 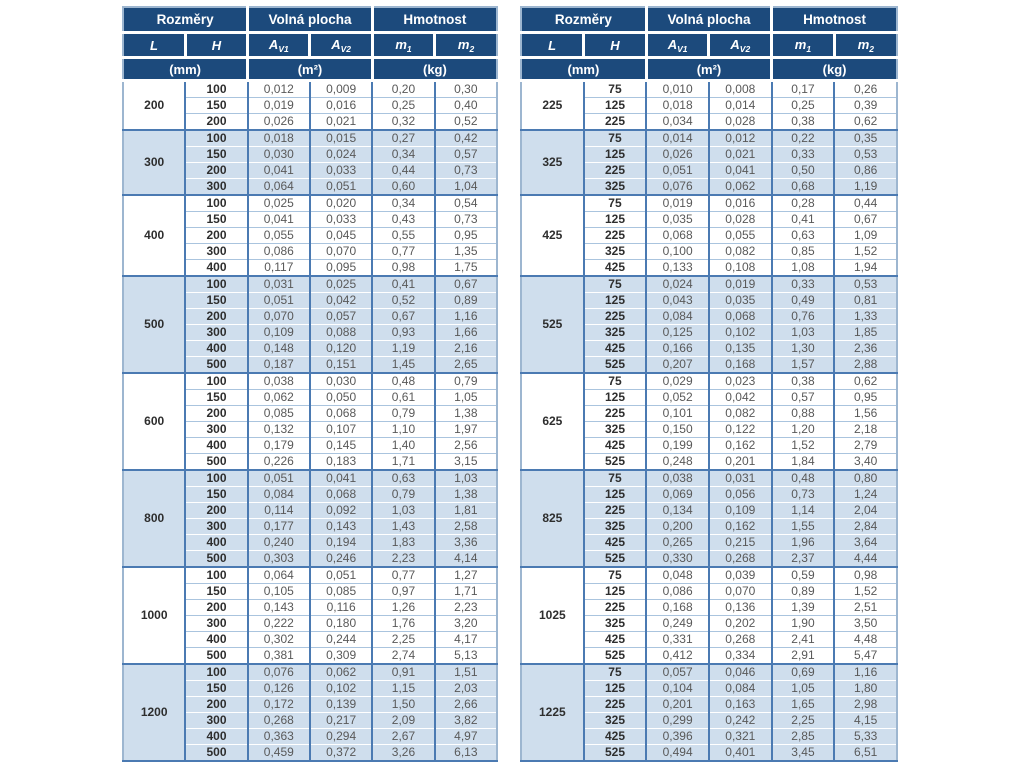 I want to click on unit-m2: (m²), so click(x=310, y=69).